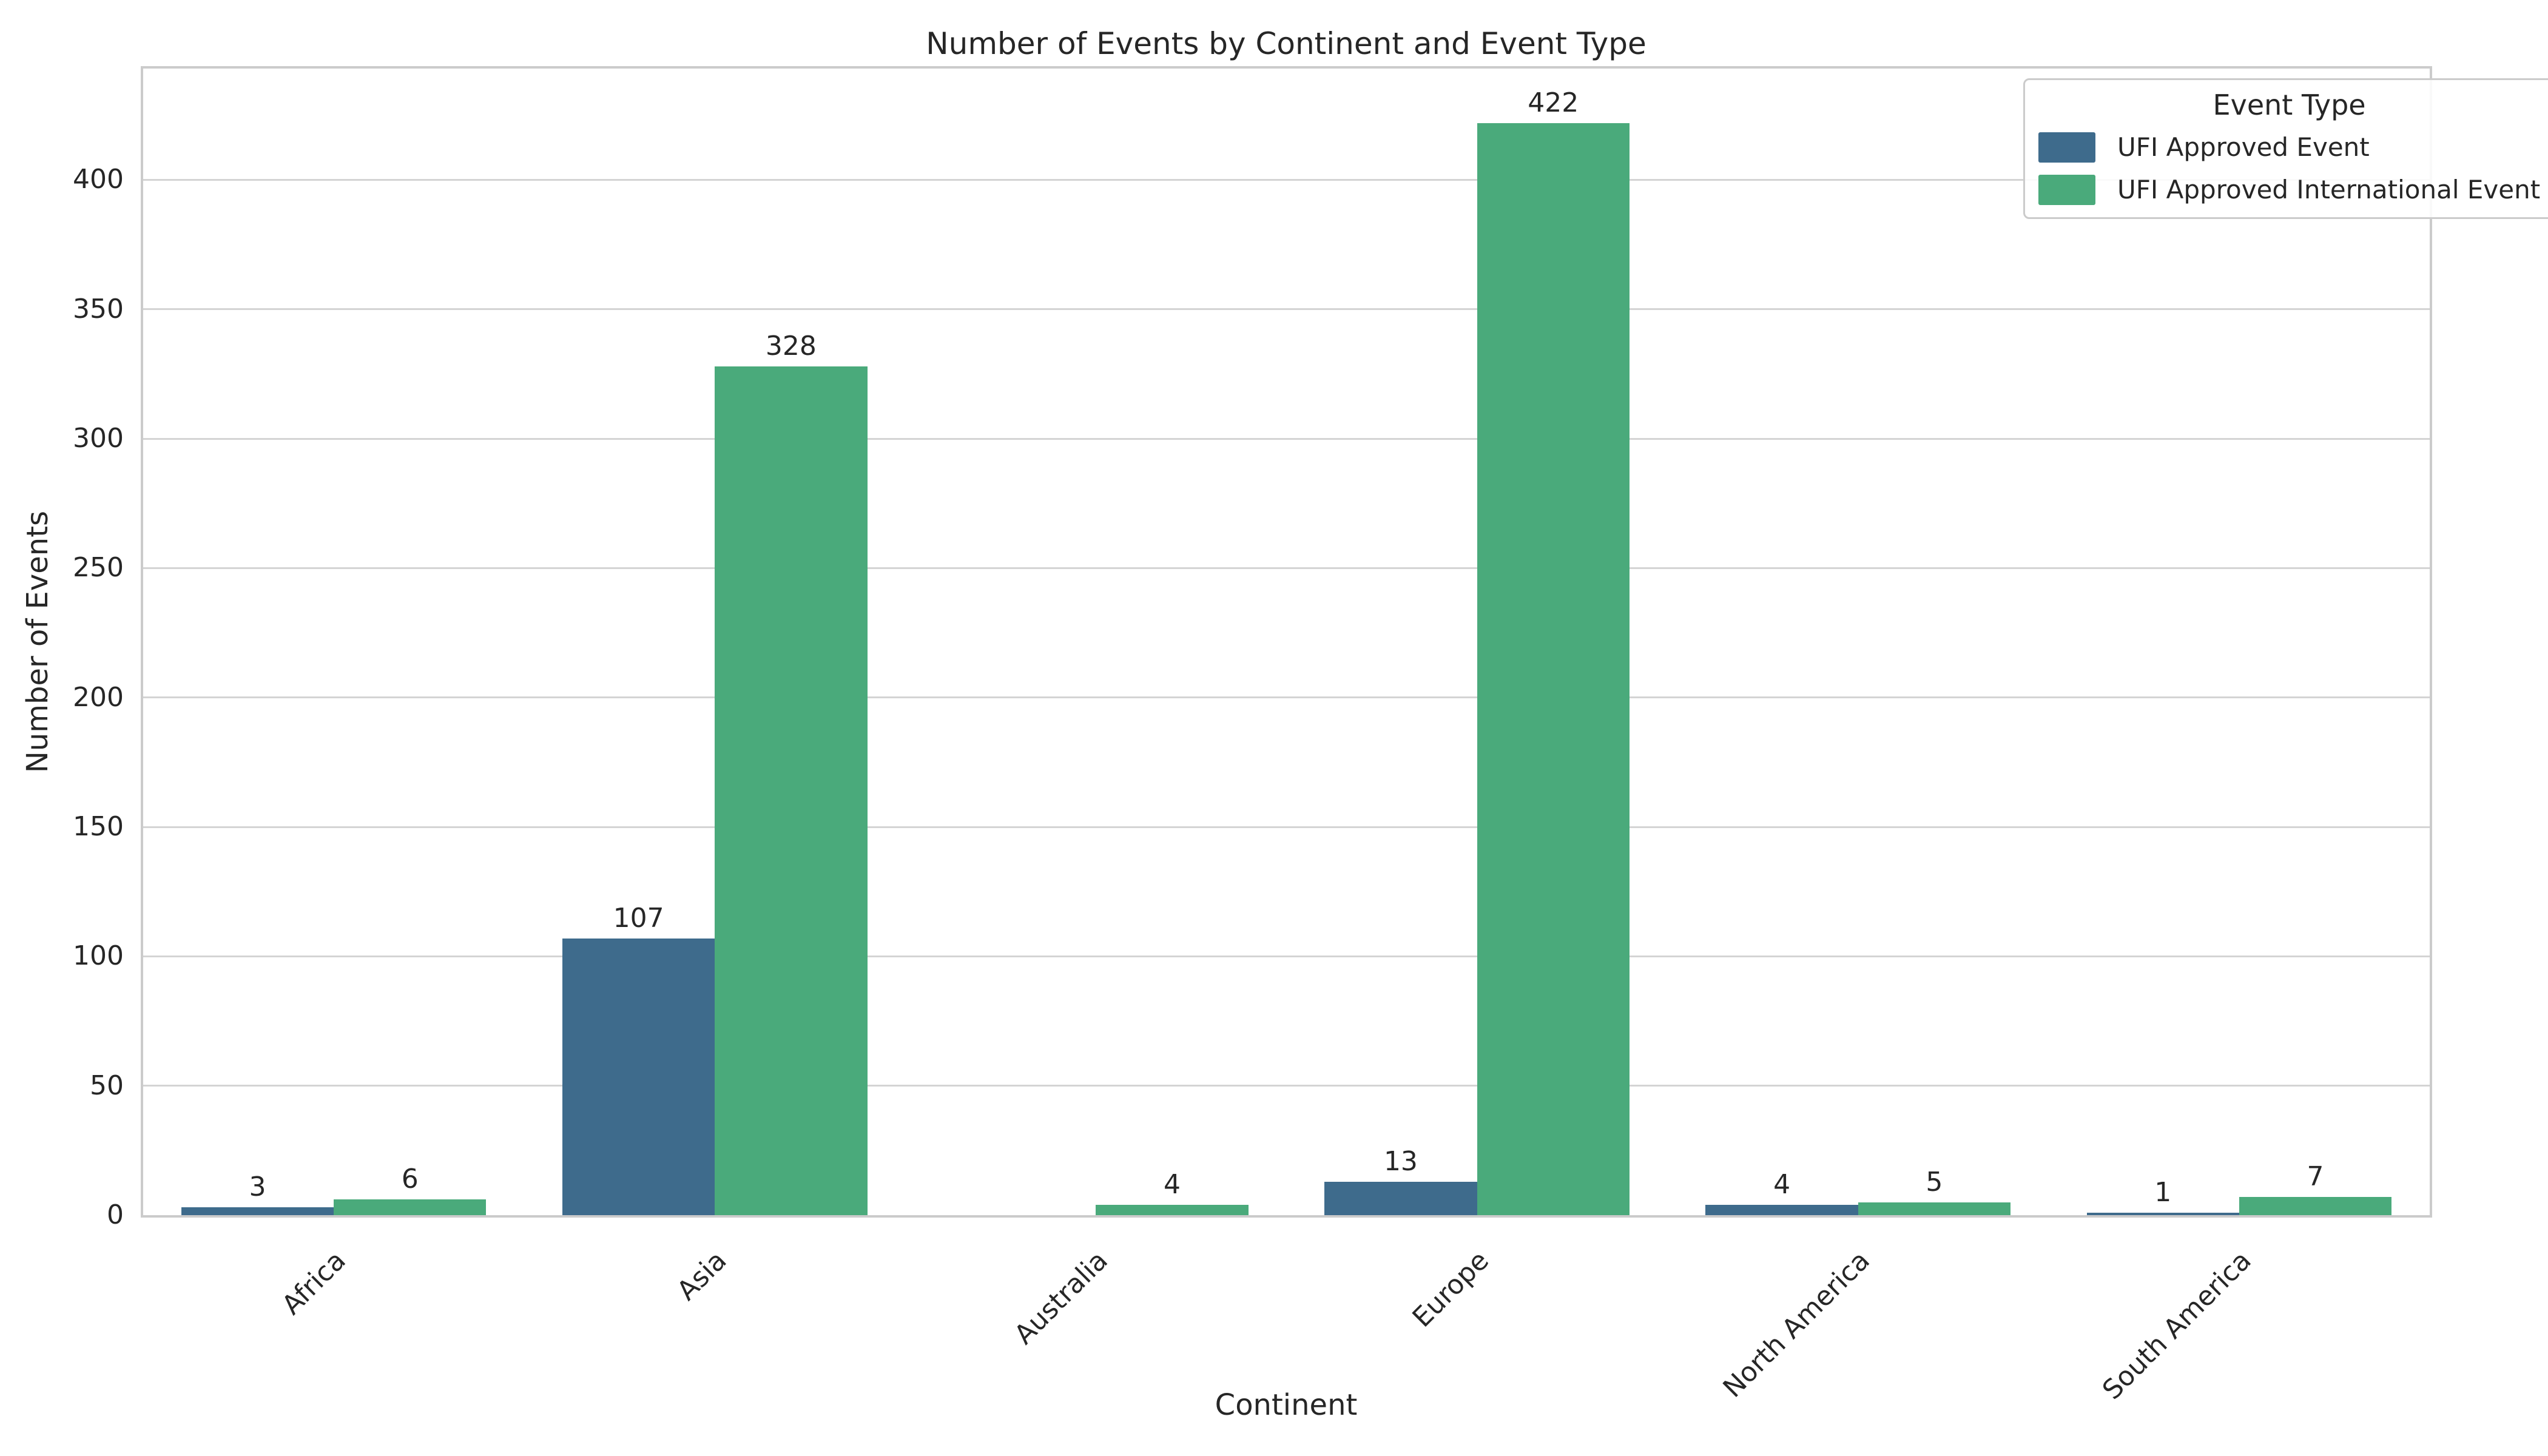 Image resolution: width=2548 pixels, height=1456 pixels. What do you see at coordinates (107, 1085) in the screenshot?
I see `y-tick-label: 50` at bounding box center [107, 1085].